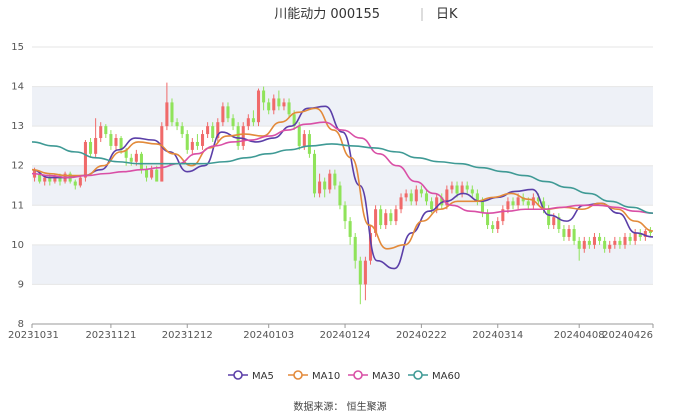 This screenshot has height=413, width=680. What do you see at coordinates (497, 335) in the screenshot?
I see `x-tick-label: 20240314` at bounding box center [497, 335].